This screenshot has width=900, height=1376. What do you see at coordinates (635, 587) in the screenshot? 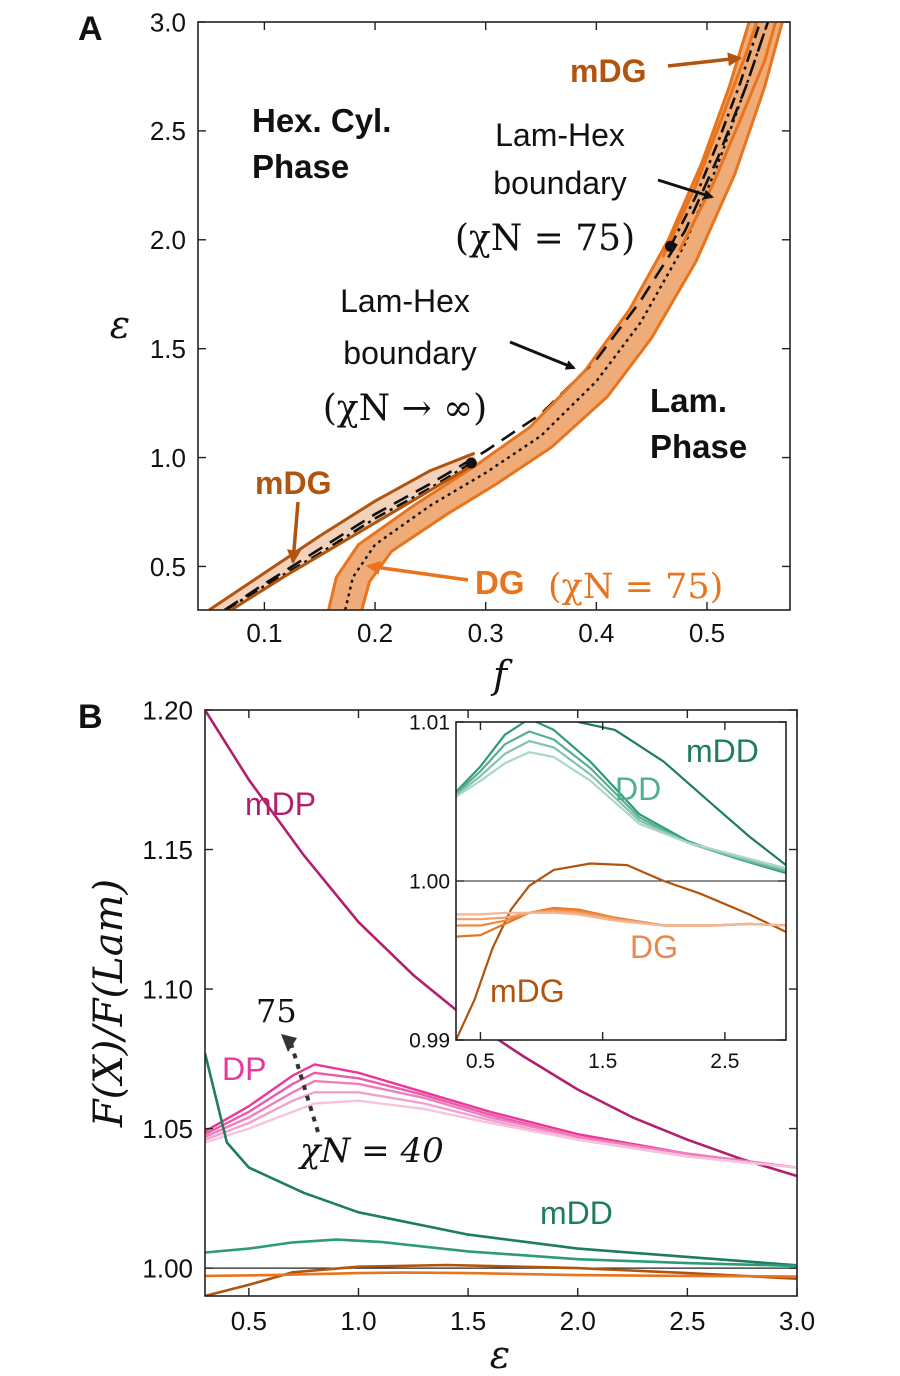
I see `dg-label-chi: (χN = 75)` at bounding box center [635, 587].